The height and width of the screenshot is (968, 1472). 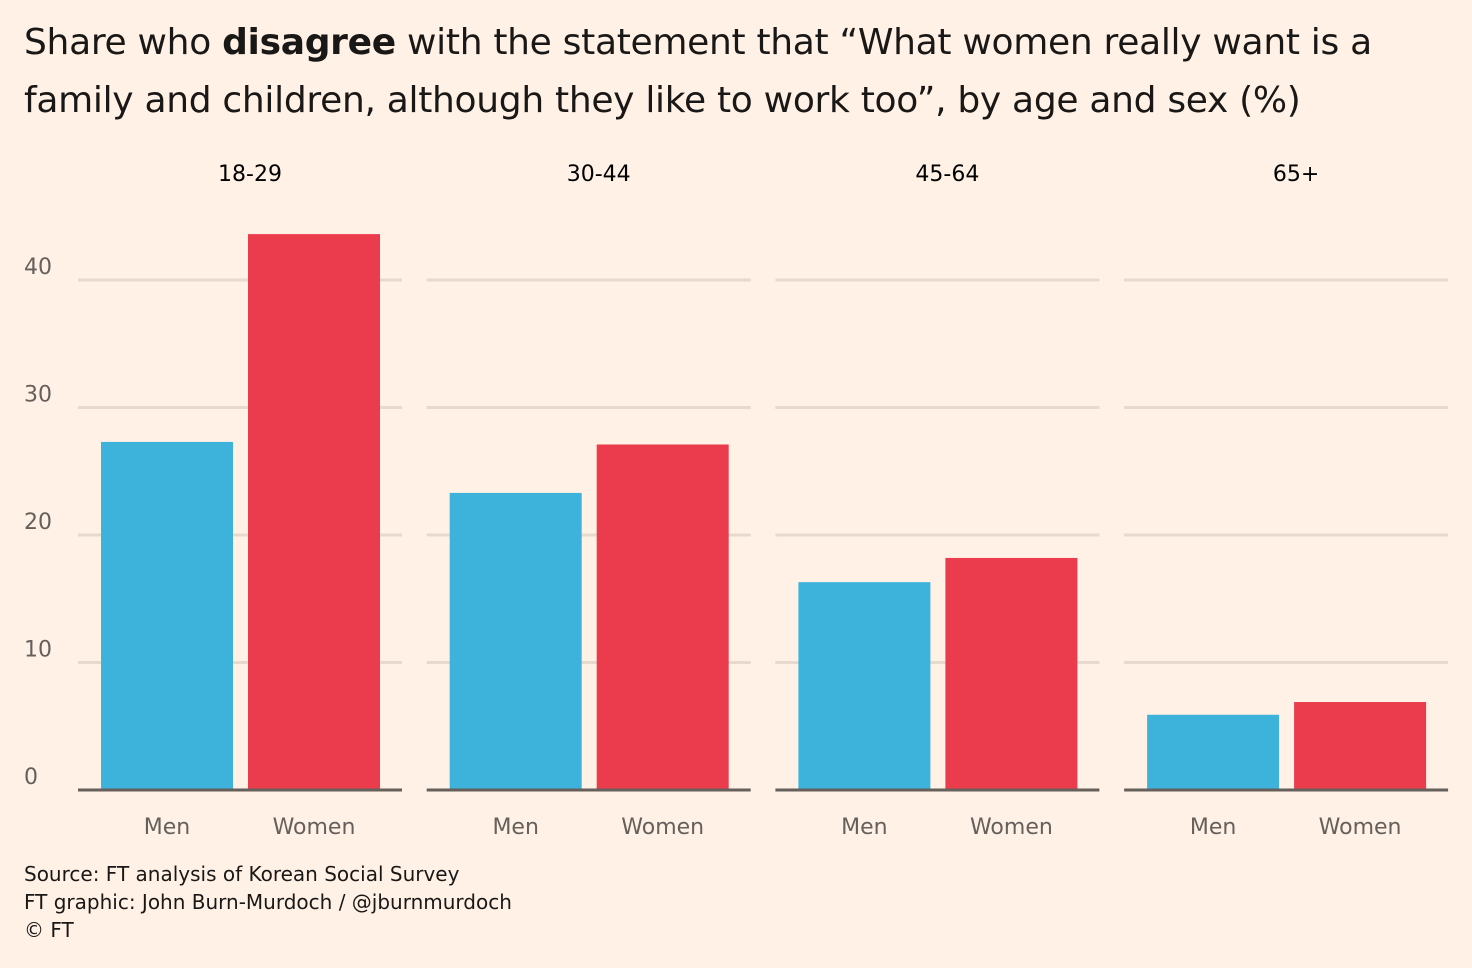 What do you see at coordinates (599, 174) in the screenshot?
I see `panel-label: 30-44` at bounding box center [599, 174].